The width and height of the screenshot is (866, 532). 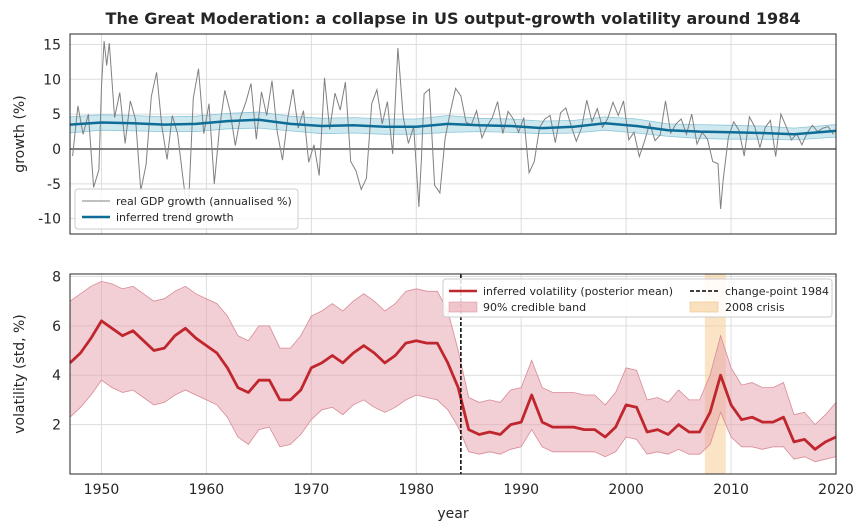 I want to click on y-tick-label: 2, so click(x=56, y=426).